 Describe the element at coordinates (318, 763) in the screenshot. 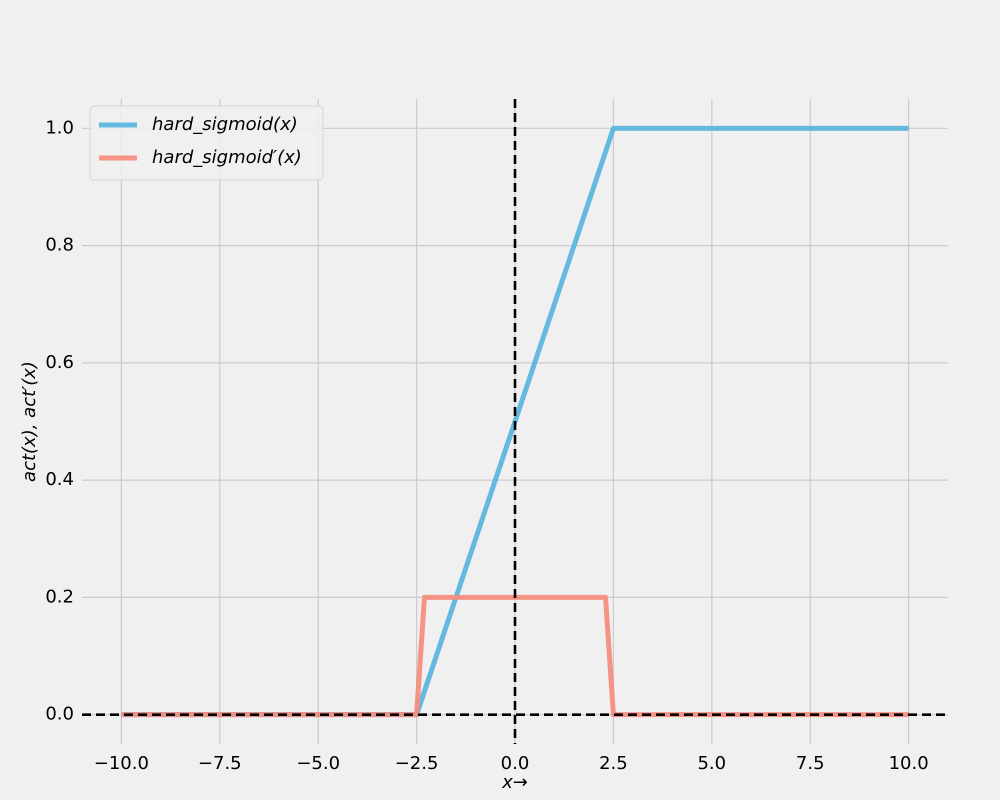

I see `x-tick-label: −5.0` at that location.